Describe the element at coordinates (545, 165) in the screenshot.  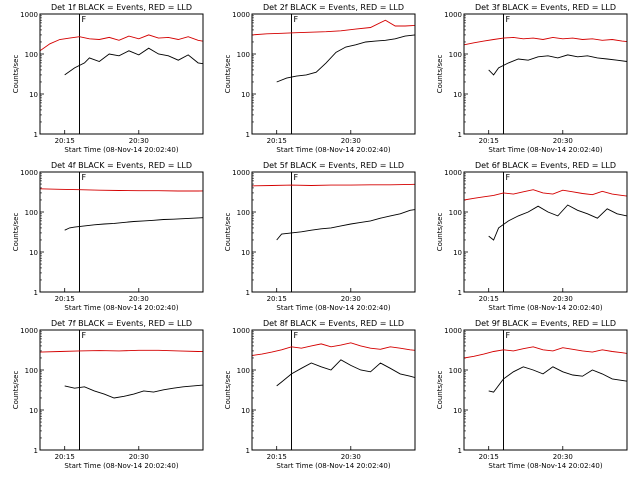
I see `panel-title: Det 6f BLACK = Events, RED = LLD` at that location.